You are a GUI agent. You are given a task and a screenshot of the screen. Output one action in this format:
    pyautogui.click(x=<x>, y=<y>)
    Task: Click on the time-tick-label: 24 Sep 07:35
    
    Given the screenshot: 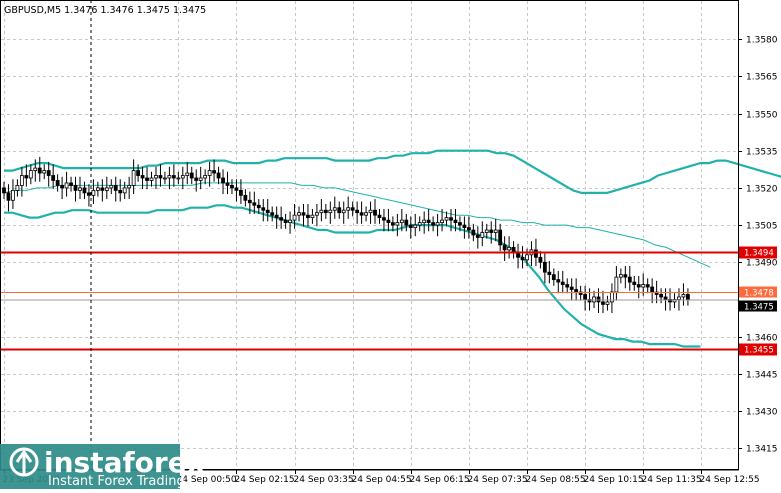 What is the action you would take?
    pyautogui.click(x=498, y=480)
    